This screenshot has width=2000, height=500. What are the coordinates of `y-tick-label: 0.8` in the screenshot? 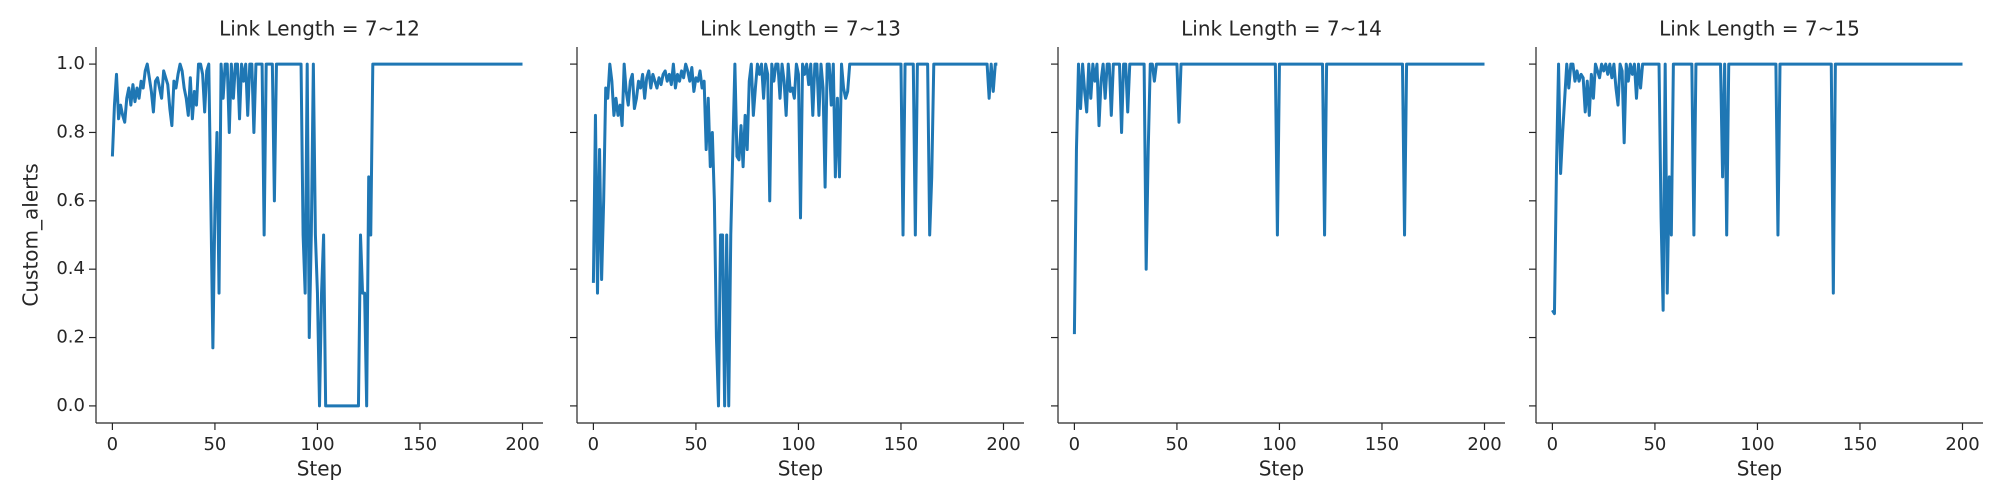 It's located at (70, 131).